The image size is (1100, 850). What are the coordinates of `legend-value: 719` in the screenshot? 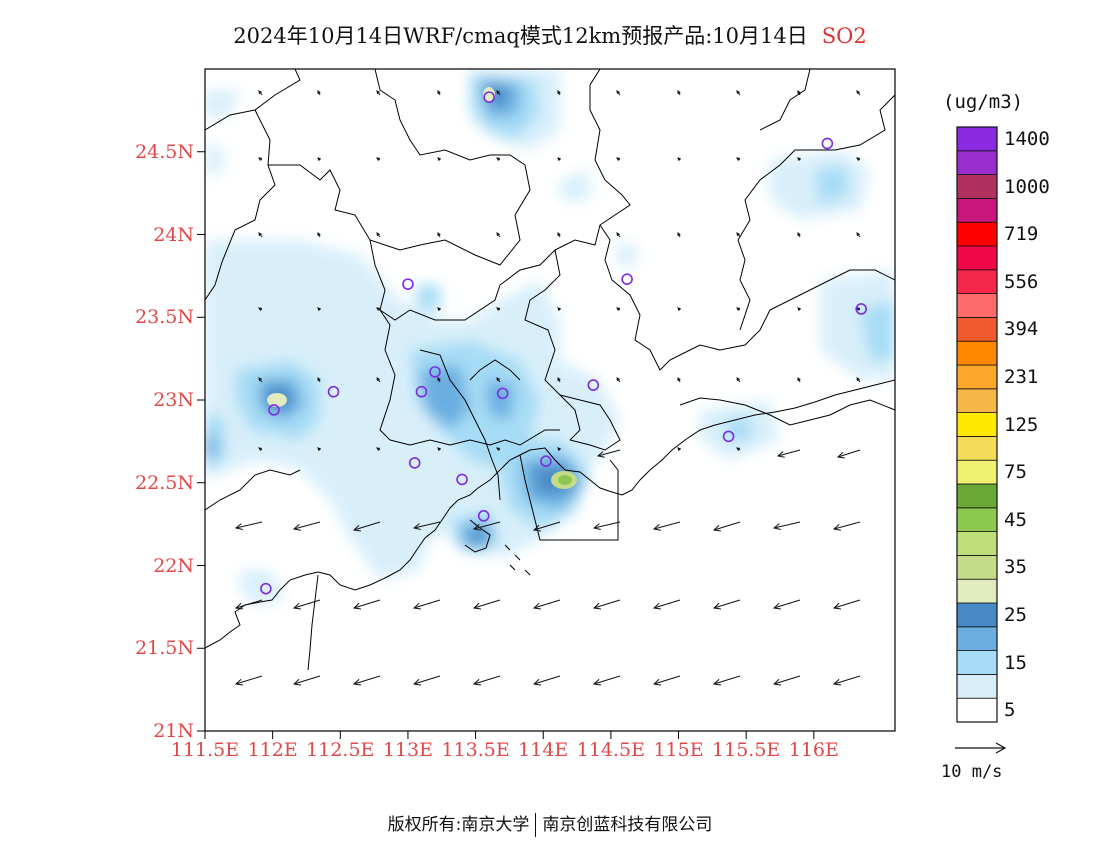 It's located at (1021, 234).